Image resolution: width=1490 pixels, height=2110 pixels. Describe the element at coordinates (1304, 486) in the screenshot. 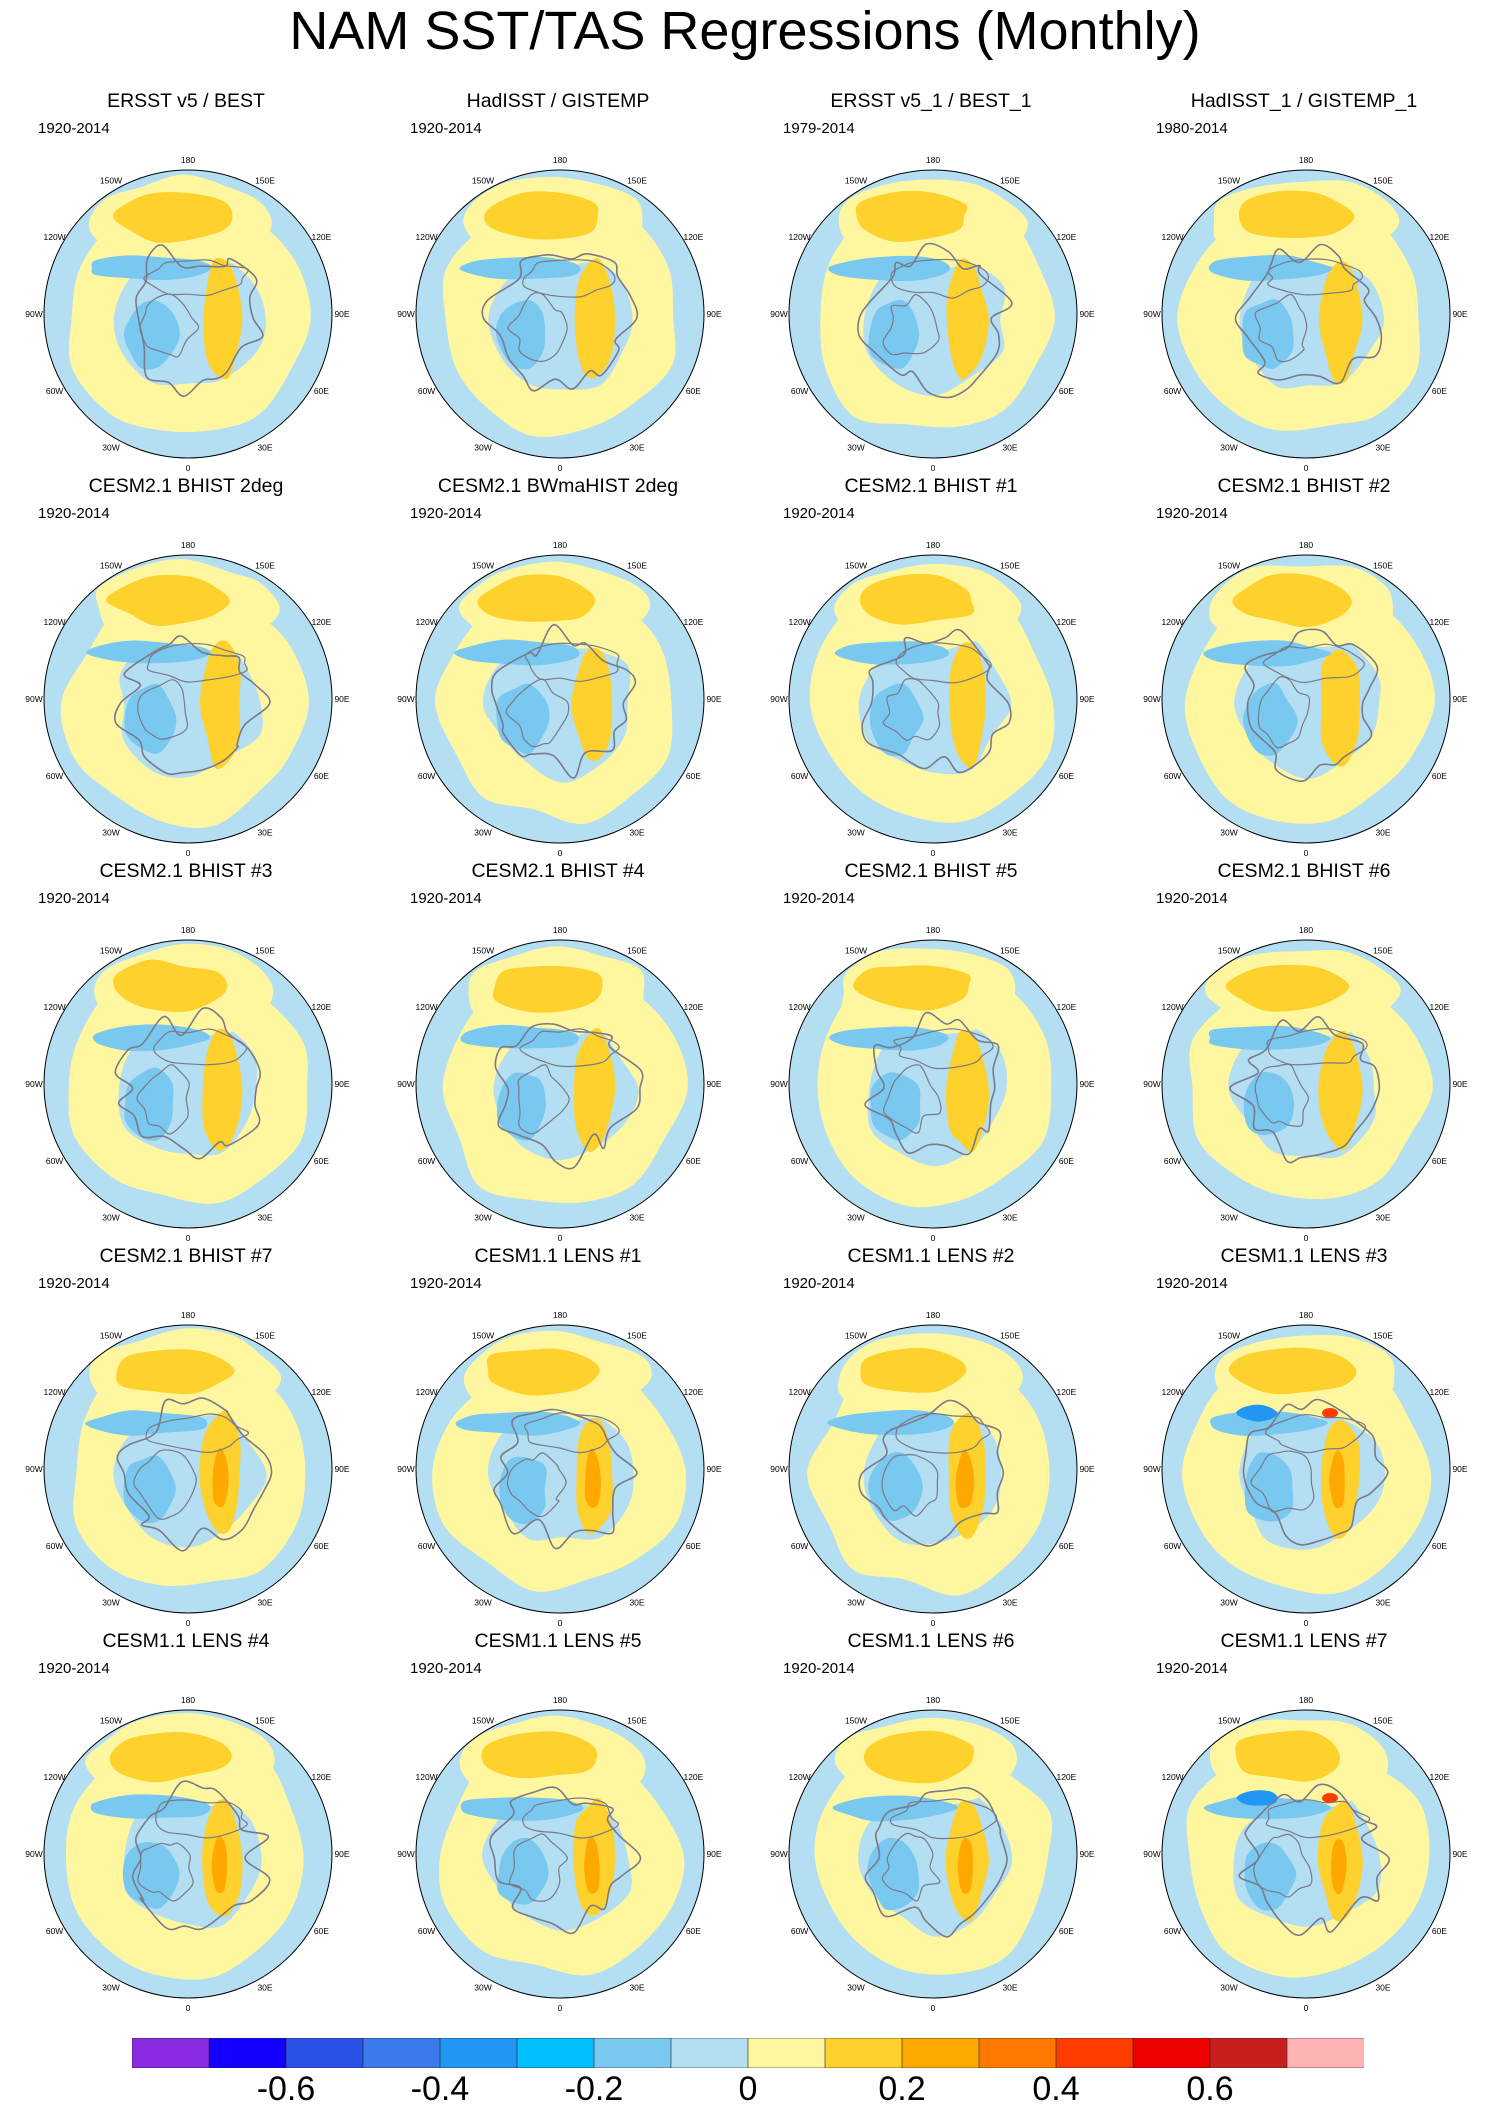

I see `panel-title: CESM2.1 BHIST #2` at that location.